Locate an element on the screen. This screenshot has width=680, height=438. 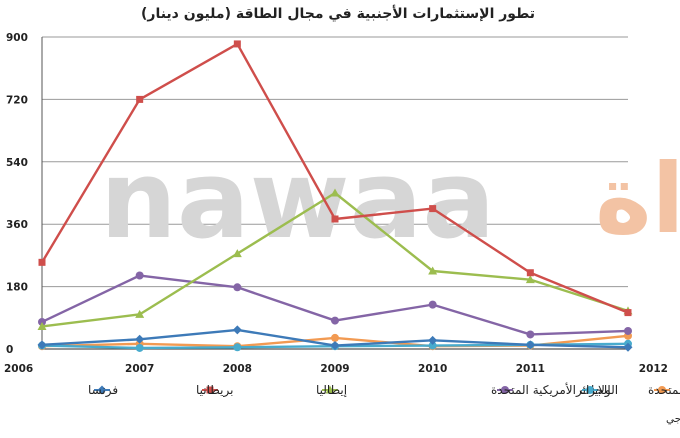
legend-item: الجزائر is located at coordinates (593, 390).